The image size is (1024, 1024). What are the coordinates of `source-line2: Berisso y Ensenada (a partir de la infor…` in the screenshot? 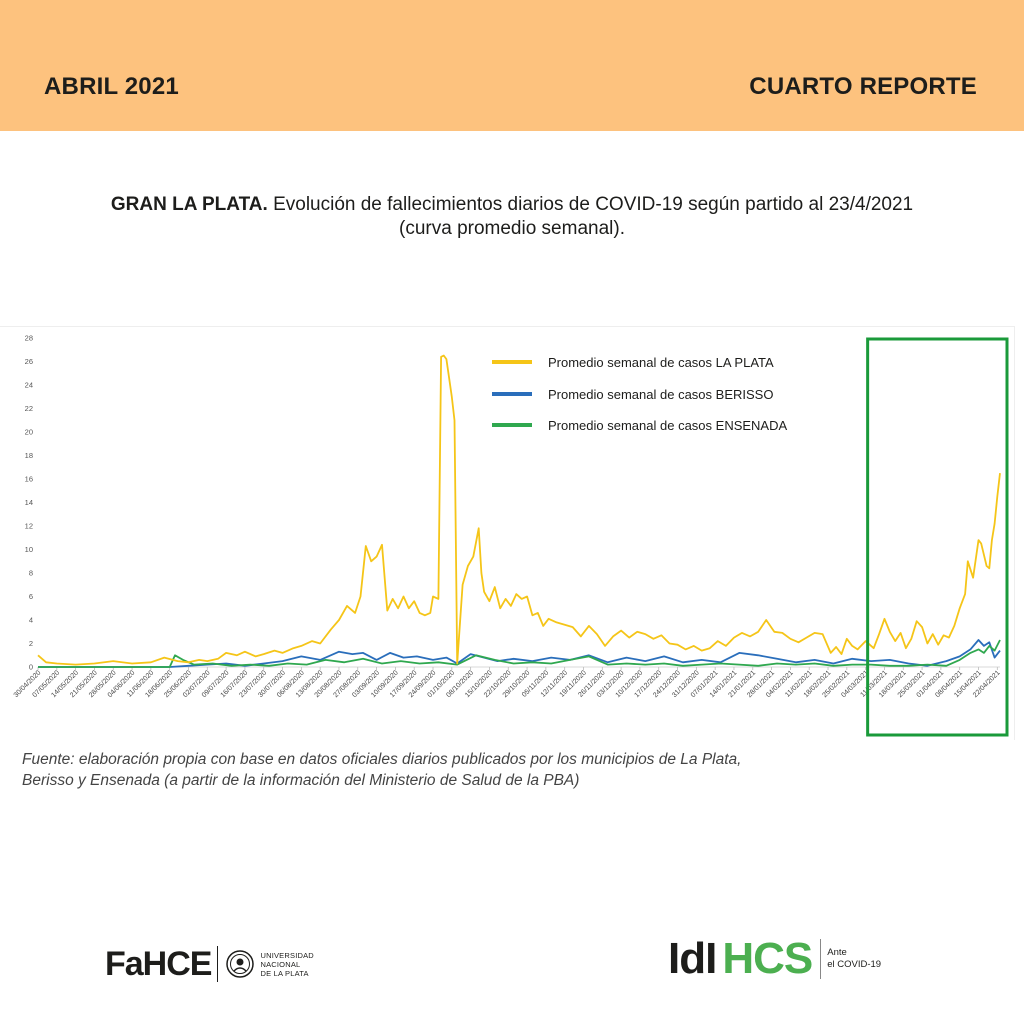 It's located at (301, 780).